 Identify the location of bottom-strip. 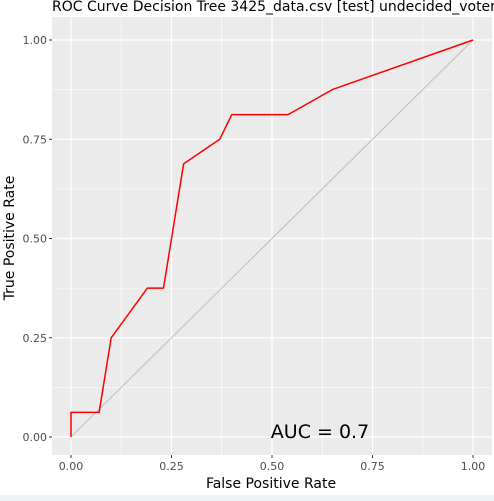
(247, 498).